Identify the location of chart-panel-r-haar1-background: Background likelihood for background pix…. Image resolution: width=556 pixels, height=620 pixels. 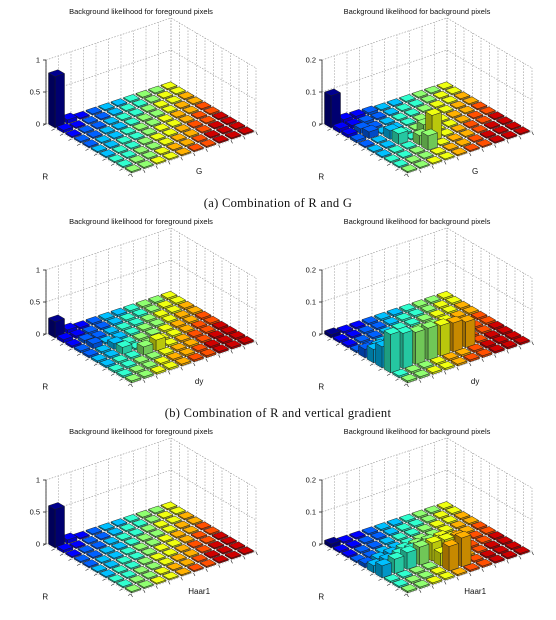
(417, 518).